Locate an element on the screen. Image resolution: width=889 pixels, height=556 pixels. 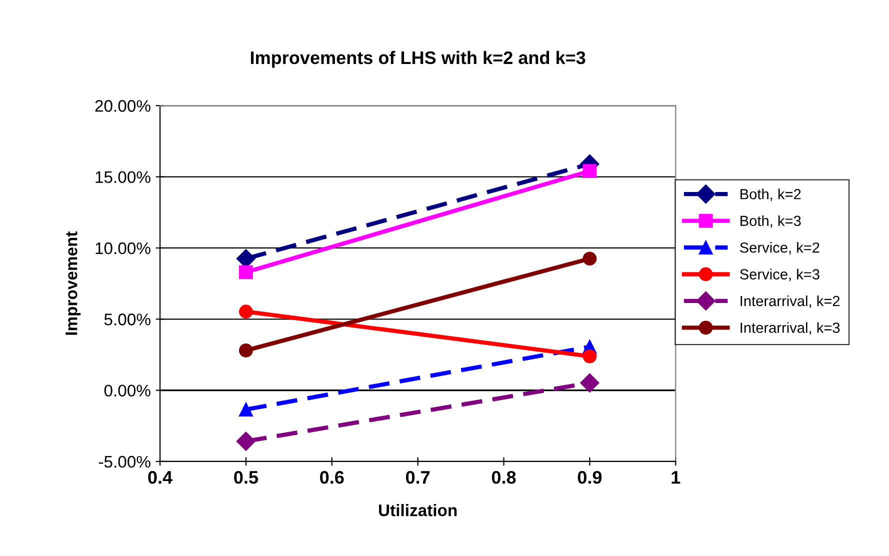
x-tick-label: 0.5 is located at coordinates (246, 477).